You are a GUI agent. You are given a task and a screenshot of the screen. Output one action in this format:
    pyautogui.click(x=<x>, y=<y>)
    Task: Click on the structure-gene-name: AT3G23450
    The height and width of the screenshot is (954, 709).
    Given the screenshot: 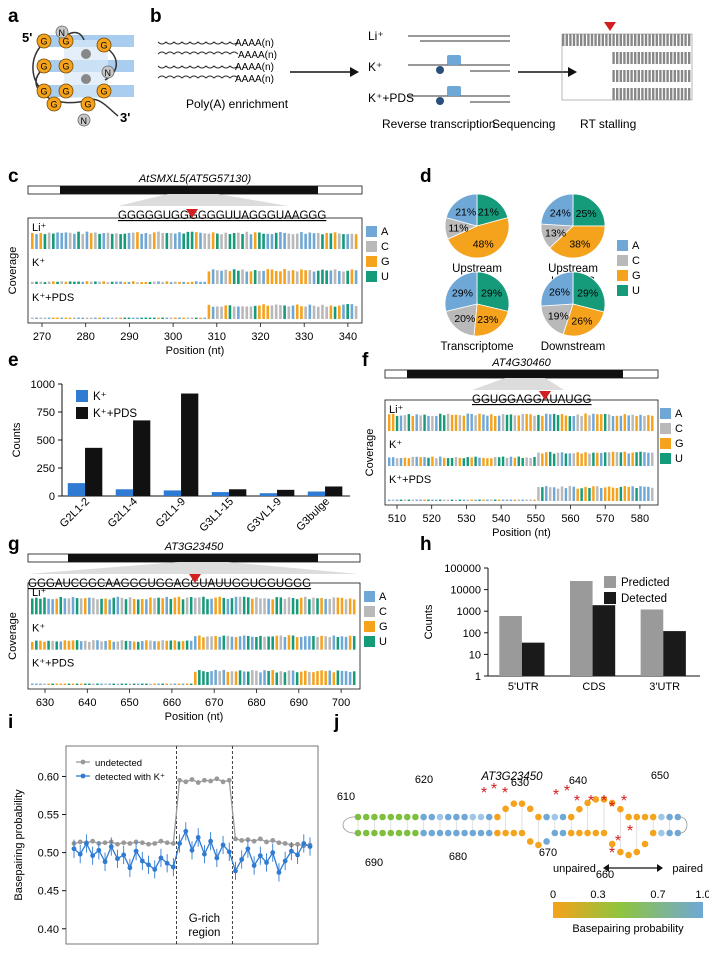 What is the action you would take?
    pyautogui.click(x=511, y=777)
    